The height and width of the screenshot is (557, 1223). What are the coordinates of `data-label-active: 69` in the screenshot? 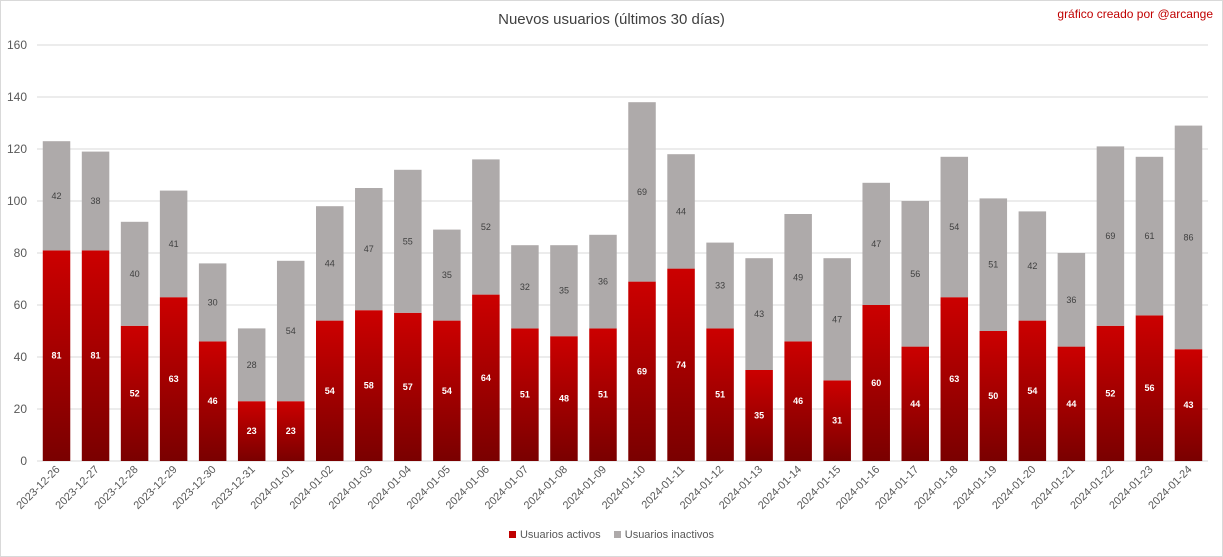 It's located at (642, 371).